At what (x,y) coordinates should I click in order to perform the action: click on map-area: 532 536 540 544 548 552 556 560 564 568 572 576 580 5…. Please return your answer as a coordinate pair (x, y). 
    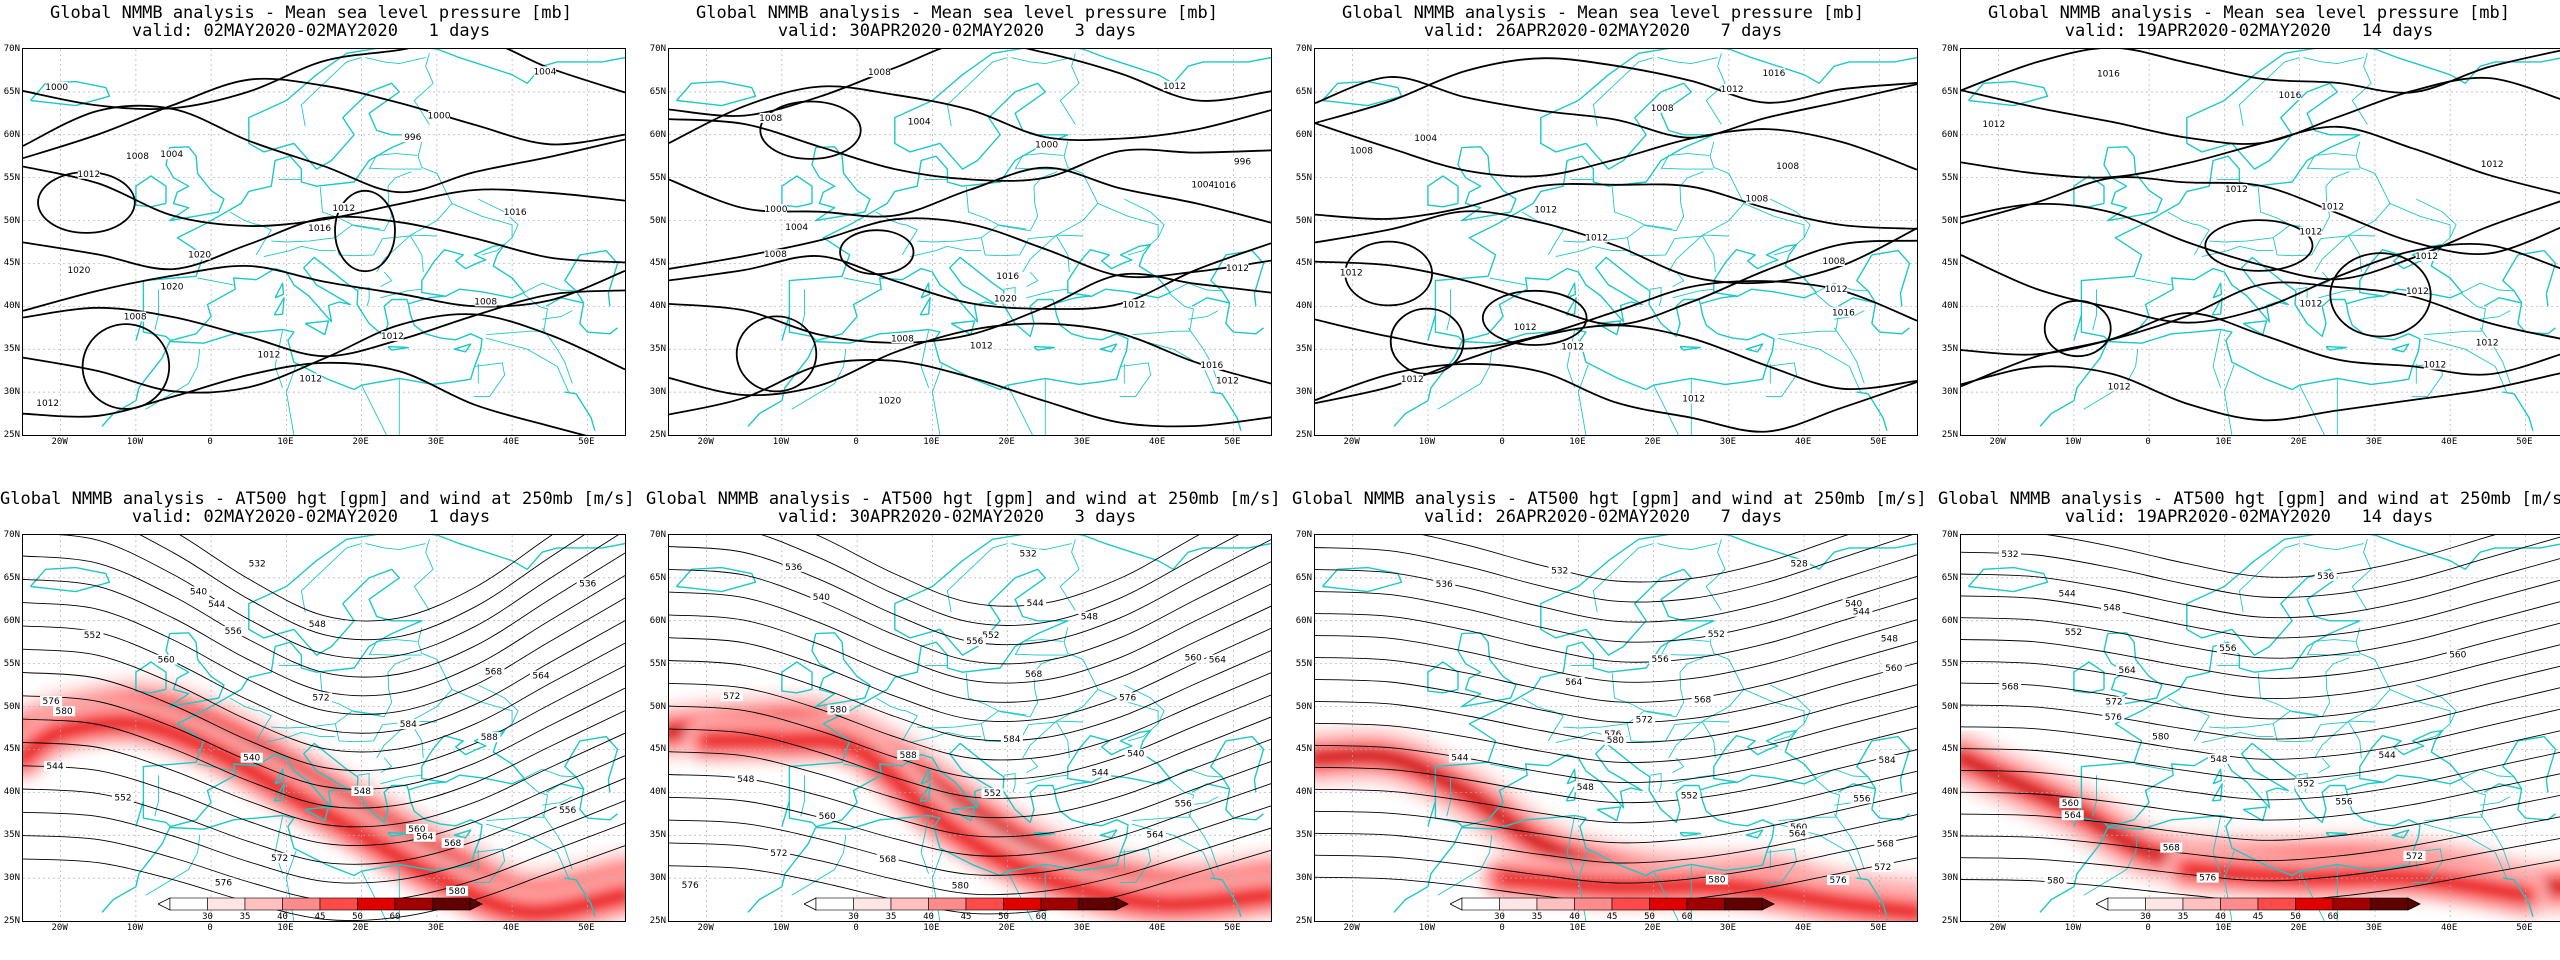
    Looking at the image, I should click on (324, 728).